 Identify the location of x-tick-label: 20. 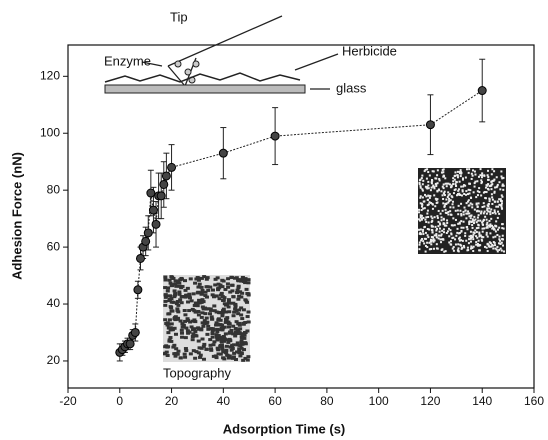
(172, 401).